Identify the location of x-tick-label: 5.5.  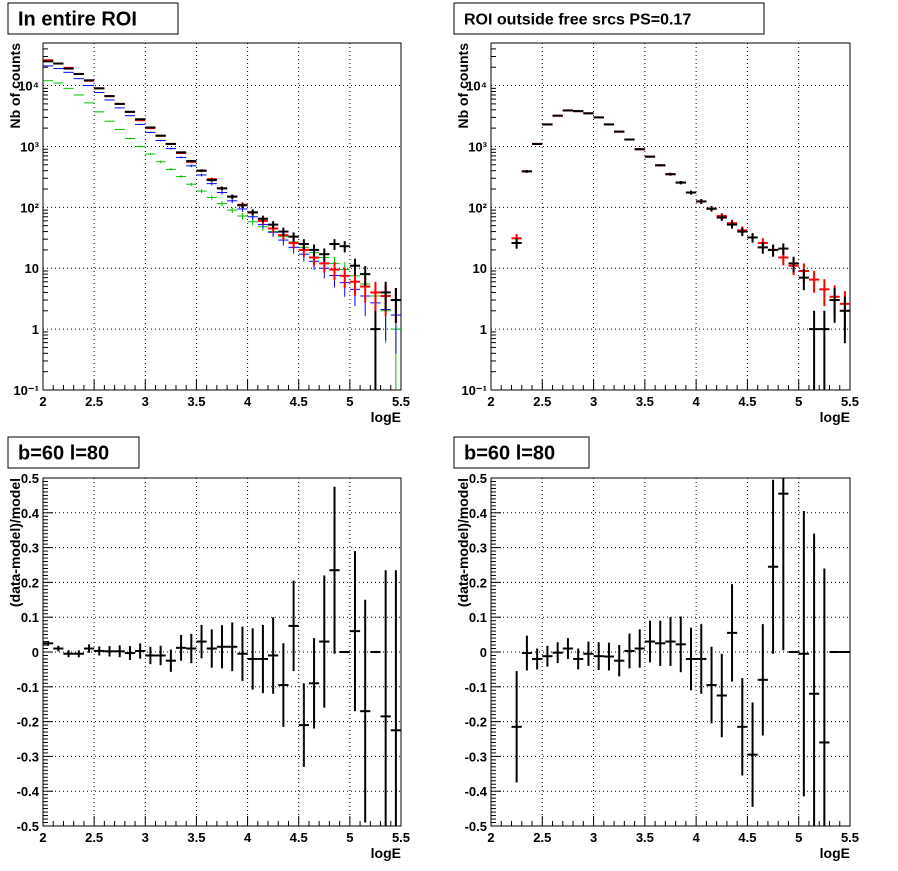
(850, 401).